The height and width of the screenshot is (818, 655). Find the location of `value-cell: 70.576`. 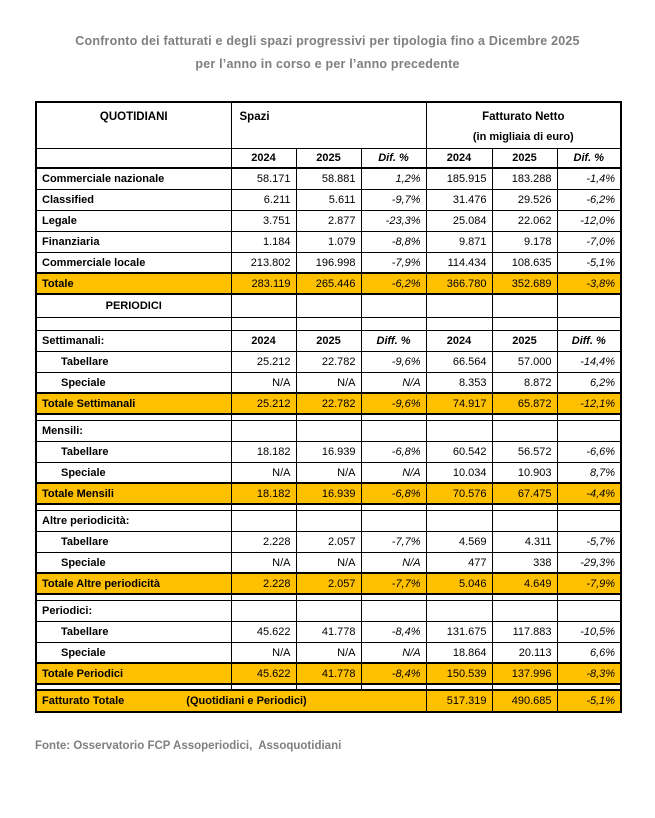

value-cell: 70.576 is located at coordinates (459, 494).